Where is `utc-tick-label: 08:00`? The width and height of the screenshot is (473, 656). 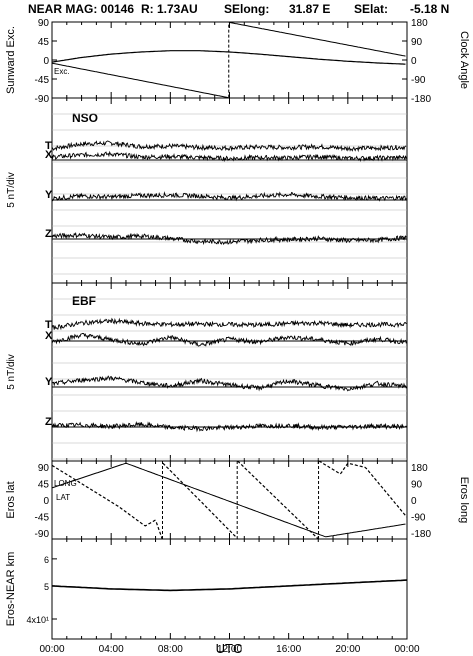 utc-tick-label: 08:00 is located at coordinates (170, 649).